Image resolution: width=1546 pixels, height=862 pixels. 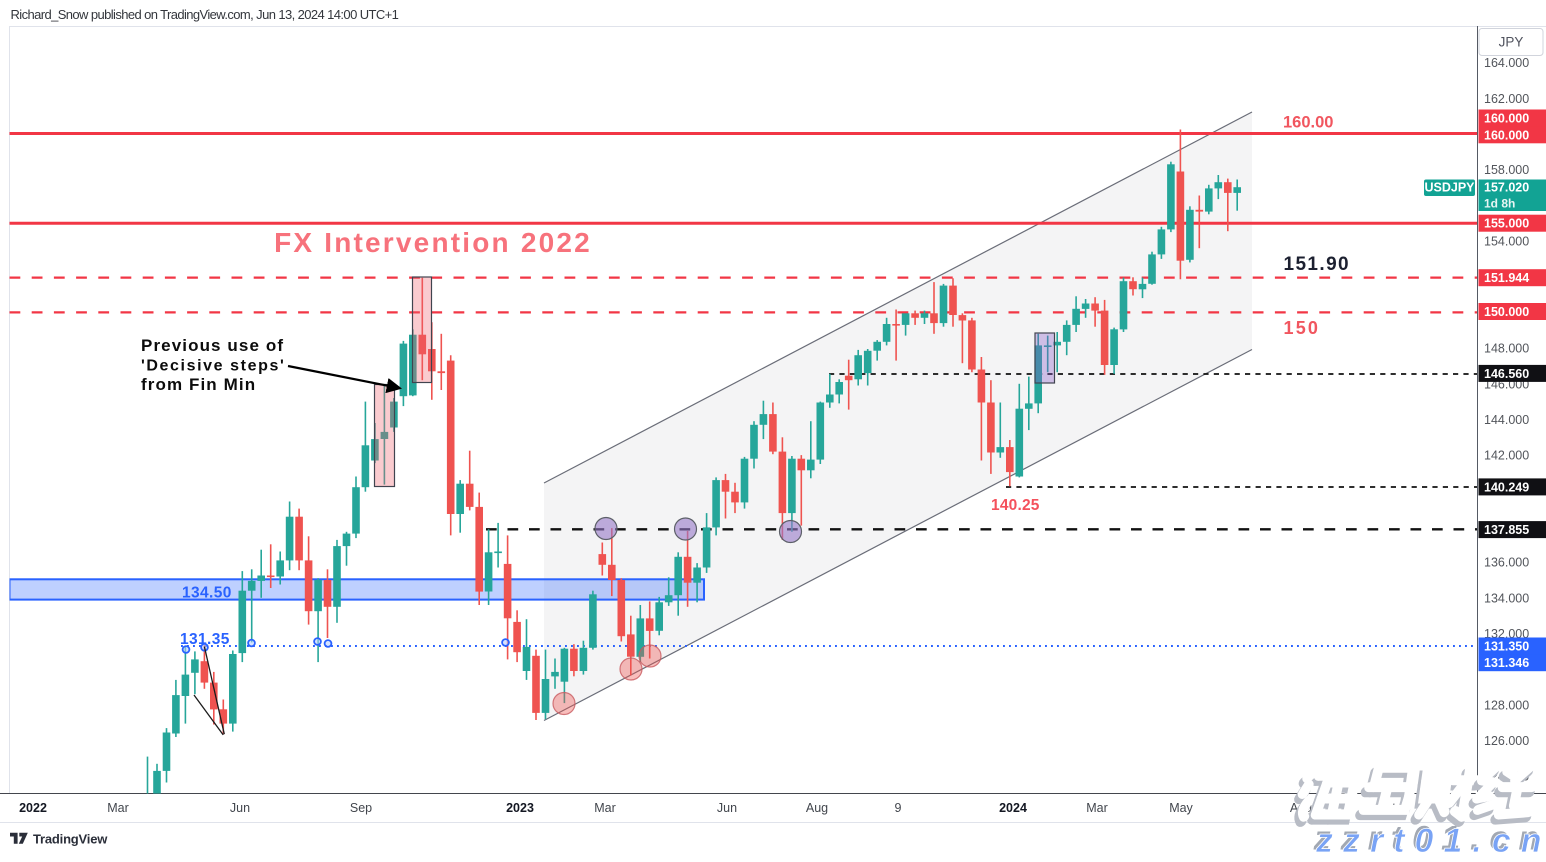 What do you see at coordinates (1506, 741) in the screenshot?
I see `svg-text: 126.000` at bounding box center [1506, 741].